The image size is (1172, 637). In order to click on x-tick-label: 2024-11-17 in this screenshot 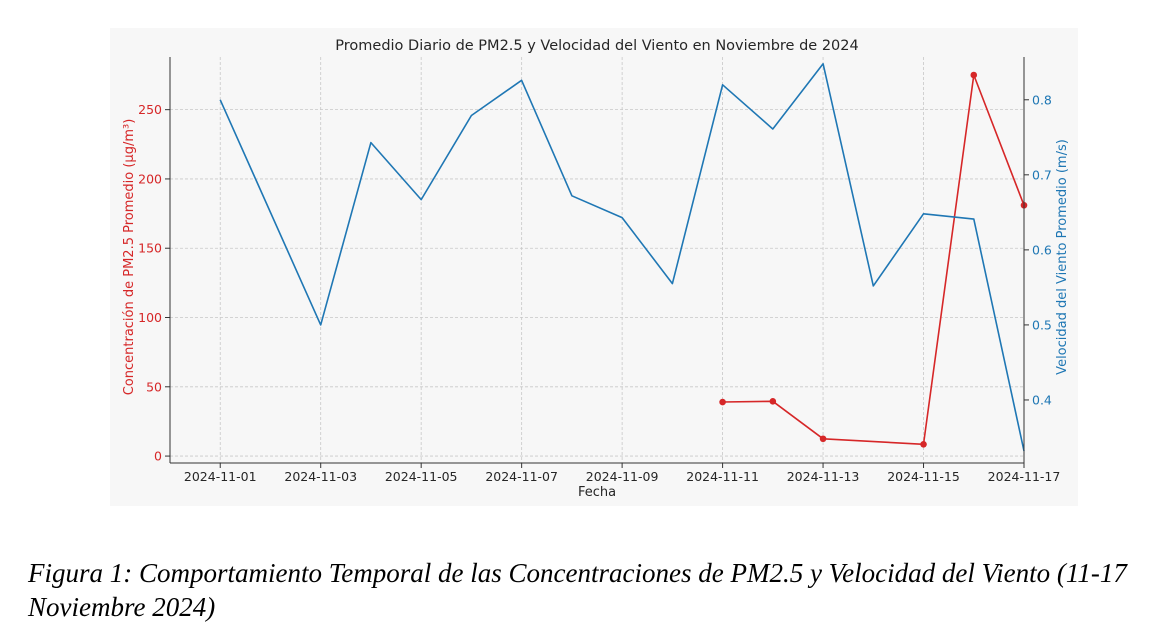, I will do `click(1024, 476)`.